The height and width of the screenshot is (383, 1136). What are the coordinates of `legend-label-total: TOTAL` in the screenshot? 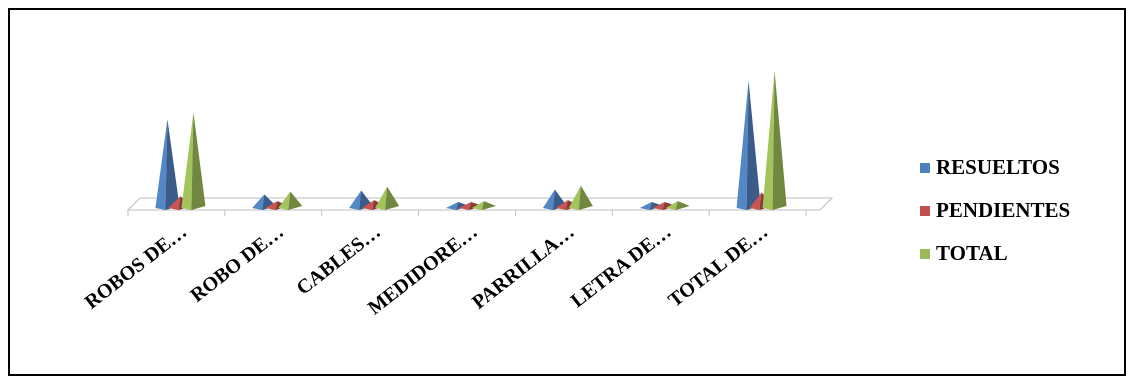 It's located at (972, 253).